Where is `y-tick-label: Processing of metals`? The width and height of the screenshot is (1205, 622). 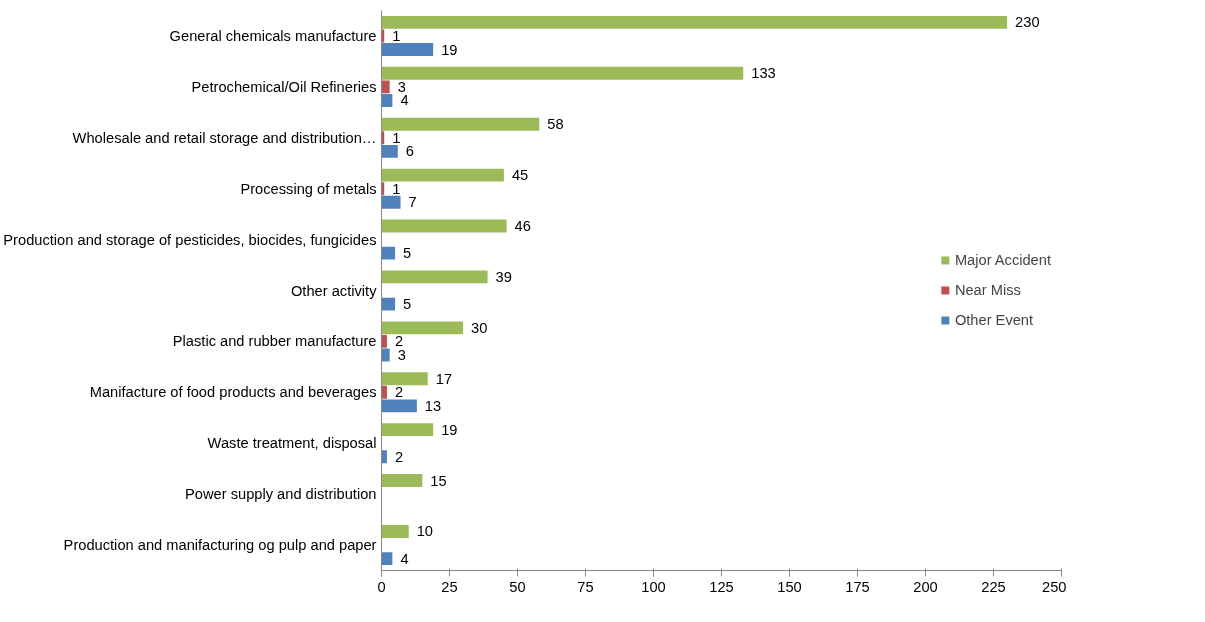 y-tick-label: Processing of metals is located at coordinates (308, 188).